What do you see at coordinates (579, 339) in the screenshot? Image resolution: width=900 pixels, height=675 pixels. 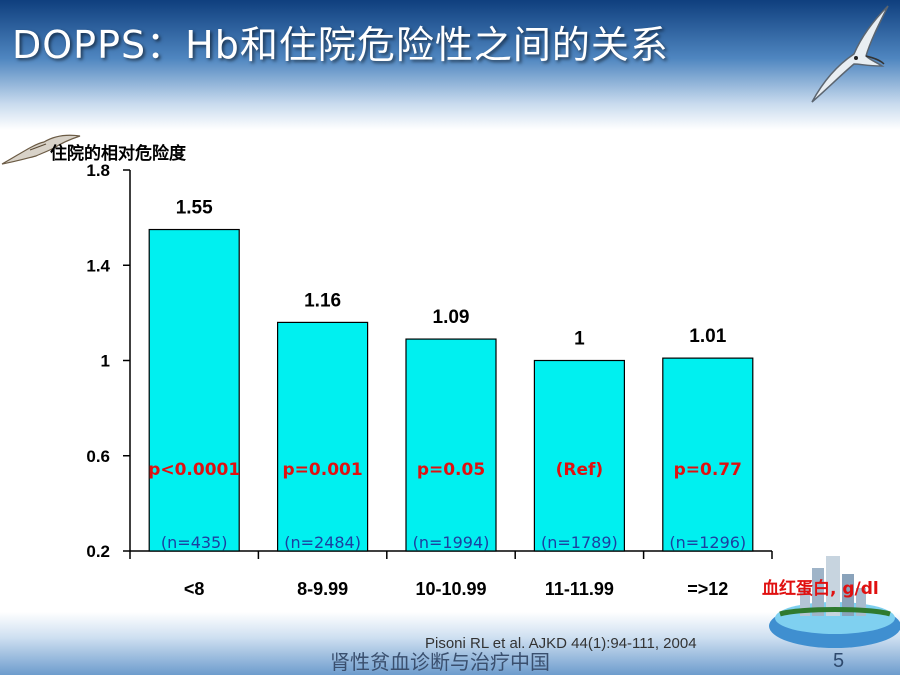 I see `data-label: 1` at bounding box center [579, 339].